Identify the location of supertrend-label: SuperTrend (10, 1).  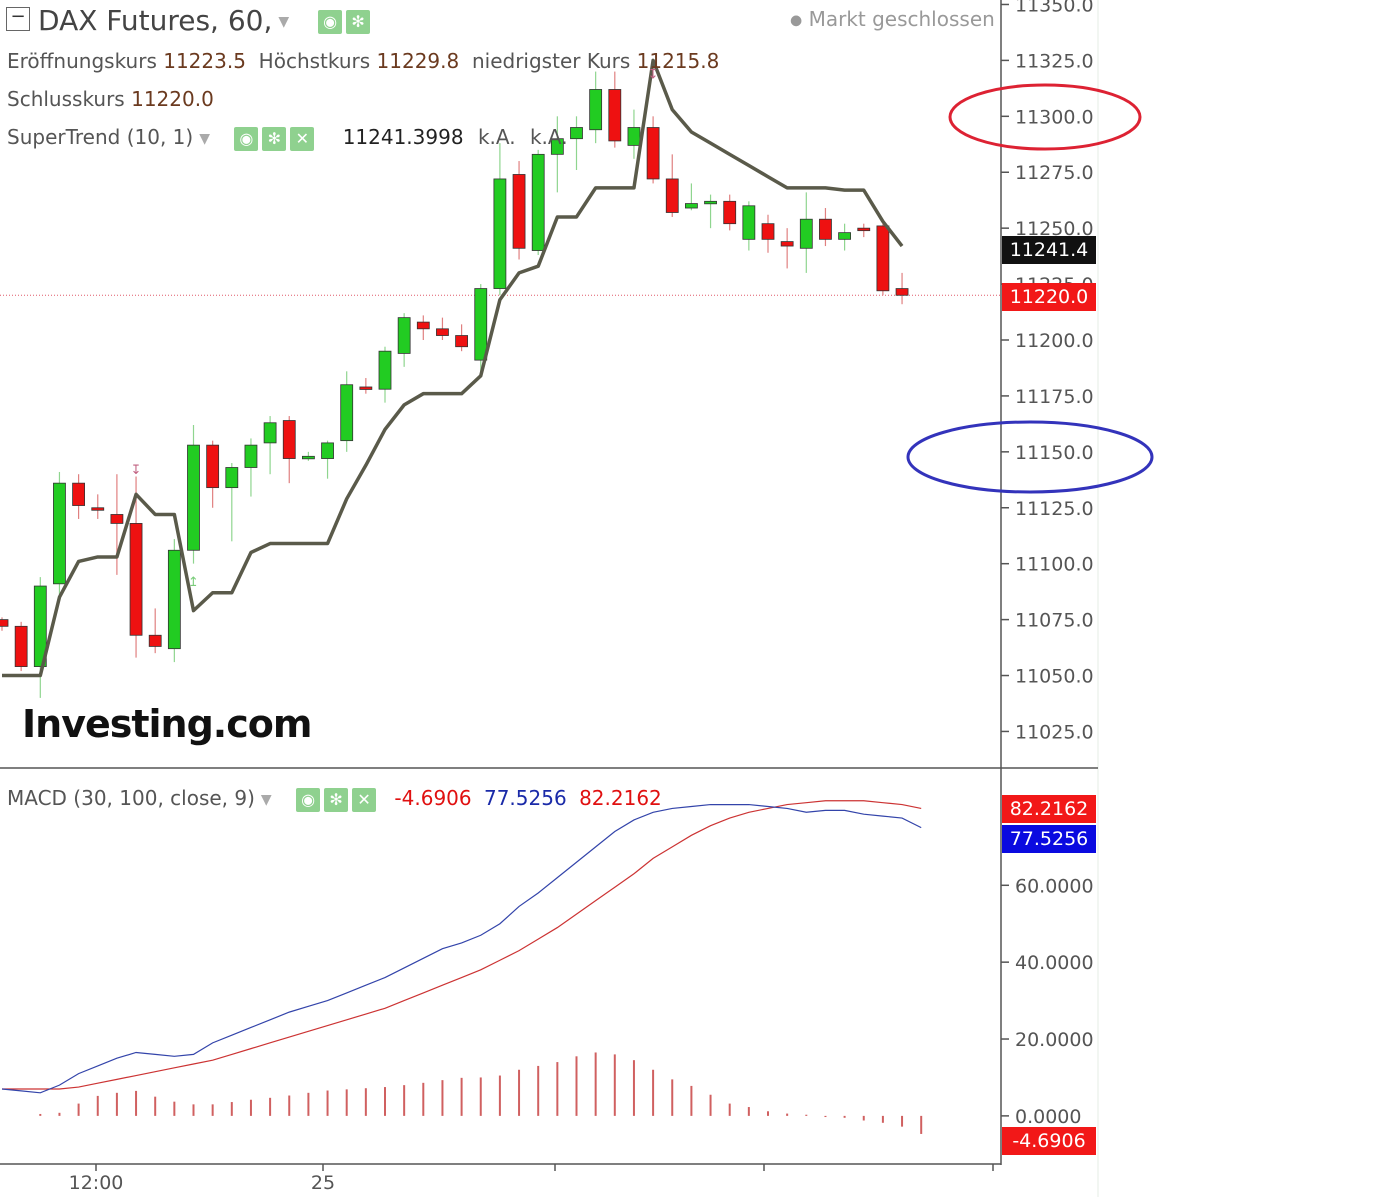
(100, 137).